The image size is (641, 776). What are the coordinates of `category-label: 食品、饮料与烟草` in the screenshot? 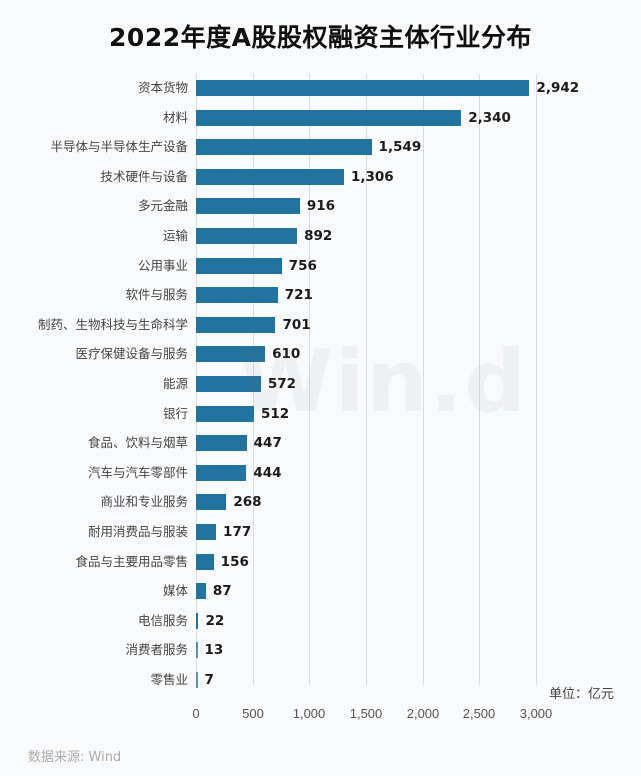 It's located at (137, 442).